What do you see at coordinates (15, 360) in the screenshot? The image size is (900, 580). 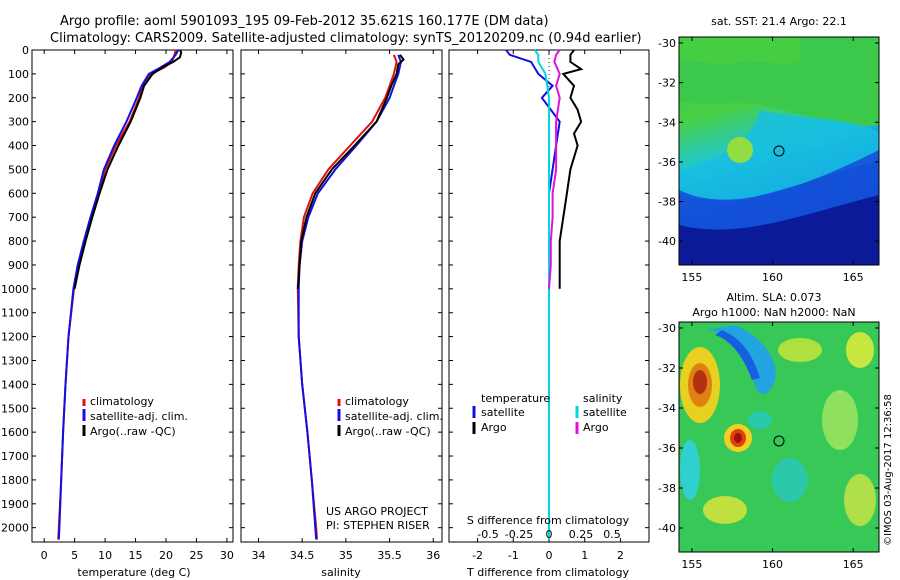 I see `y-tick-label: 1300` at bounding box center [15, 360].